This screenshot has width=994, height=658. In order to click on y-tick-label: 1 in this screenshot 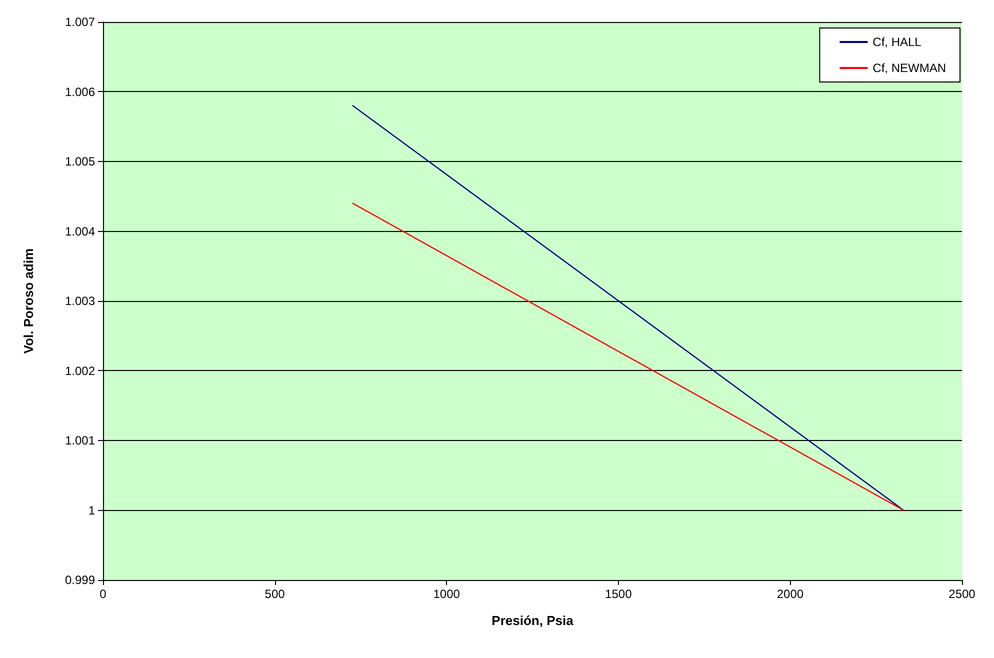, I will do `click(92, 510)`.